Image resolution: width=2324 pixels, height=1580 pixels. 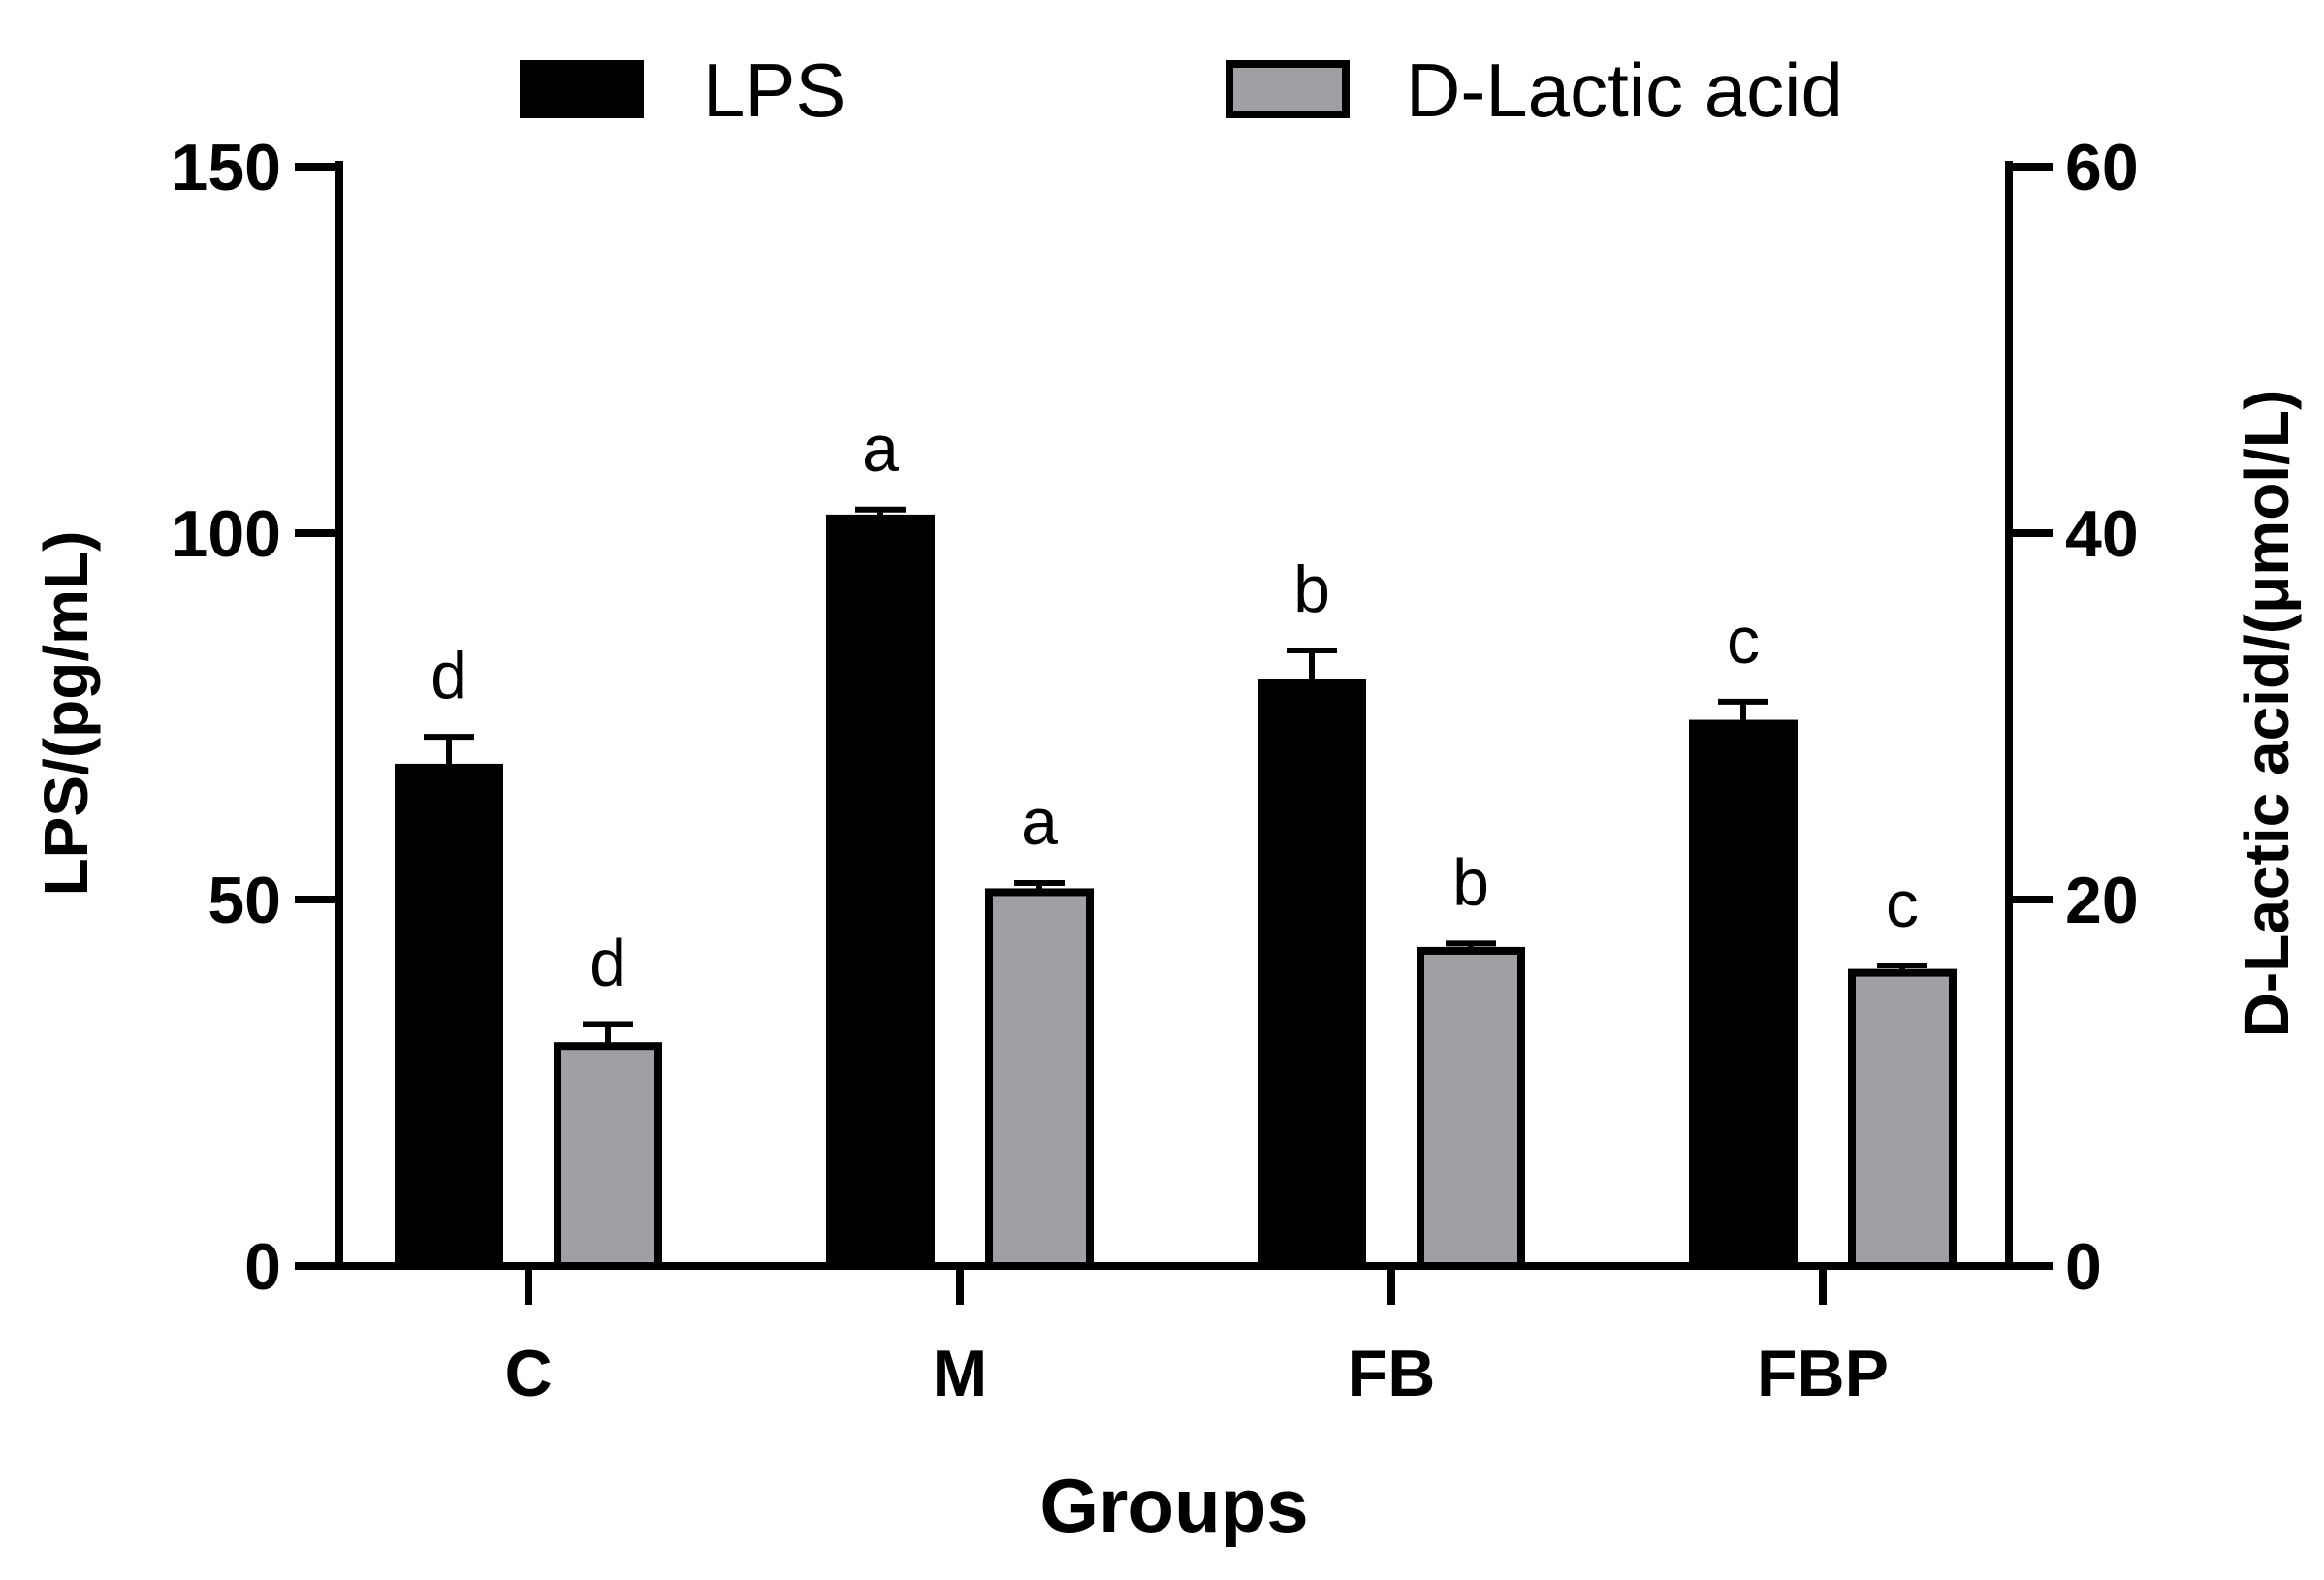 What do you see at coordinates (607, 963) in the screenshot?
I see `significance-d-lactic-acid-c: d` at bounding box center [607, 963].